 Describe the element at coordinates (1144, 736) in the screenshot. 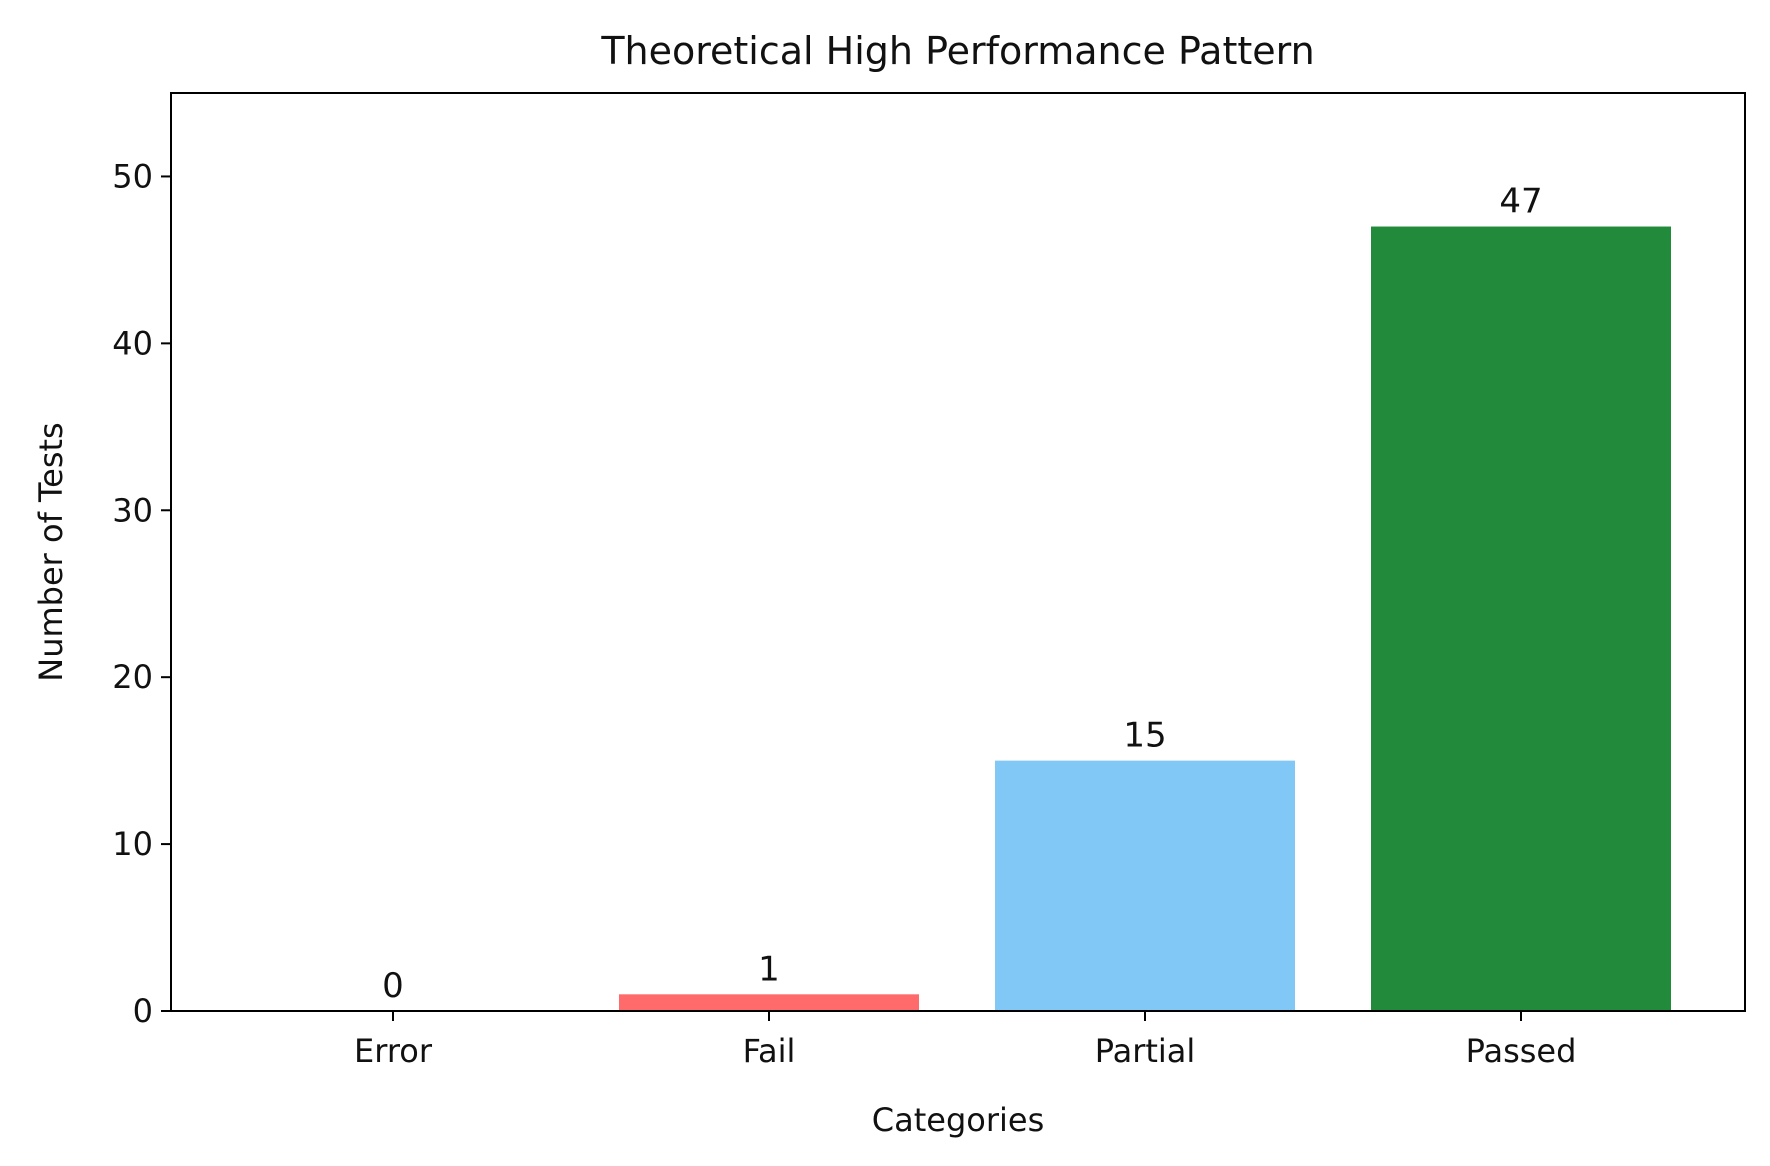

I see `data-label-partial: 15` at that location.